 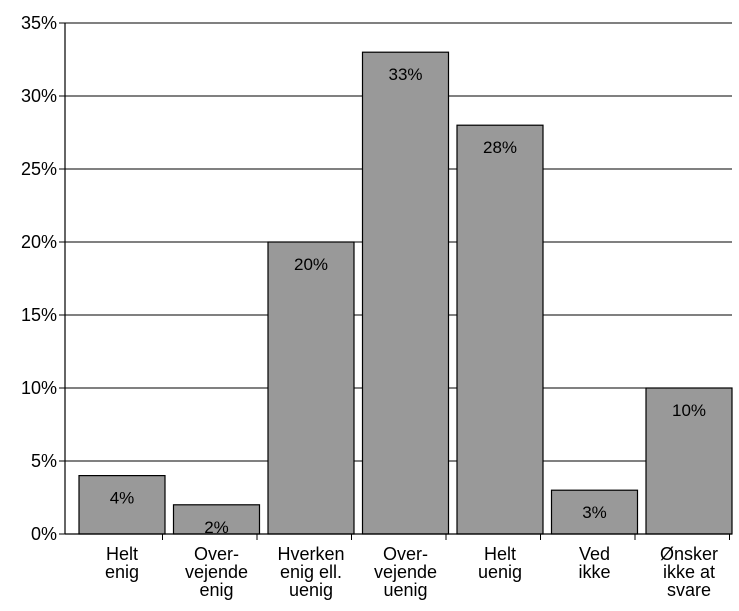 What do you see at coordinates (594, 554) in the screenshot?
I see `x-category-label-line: Ved` at bounding box center [594, 554].